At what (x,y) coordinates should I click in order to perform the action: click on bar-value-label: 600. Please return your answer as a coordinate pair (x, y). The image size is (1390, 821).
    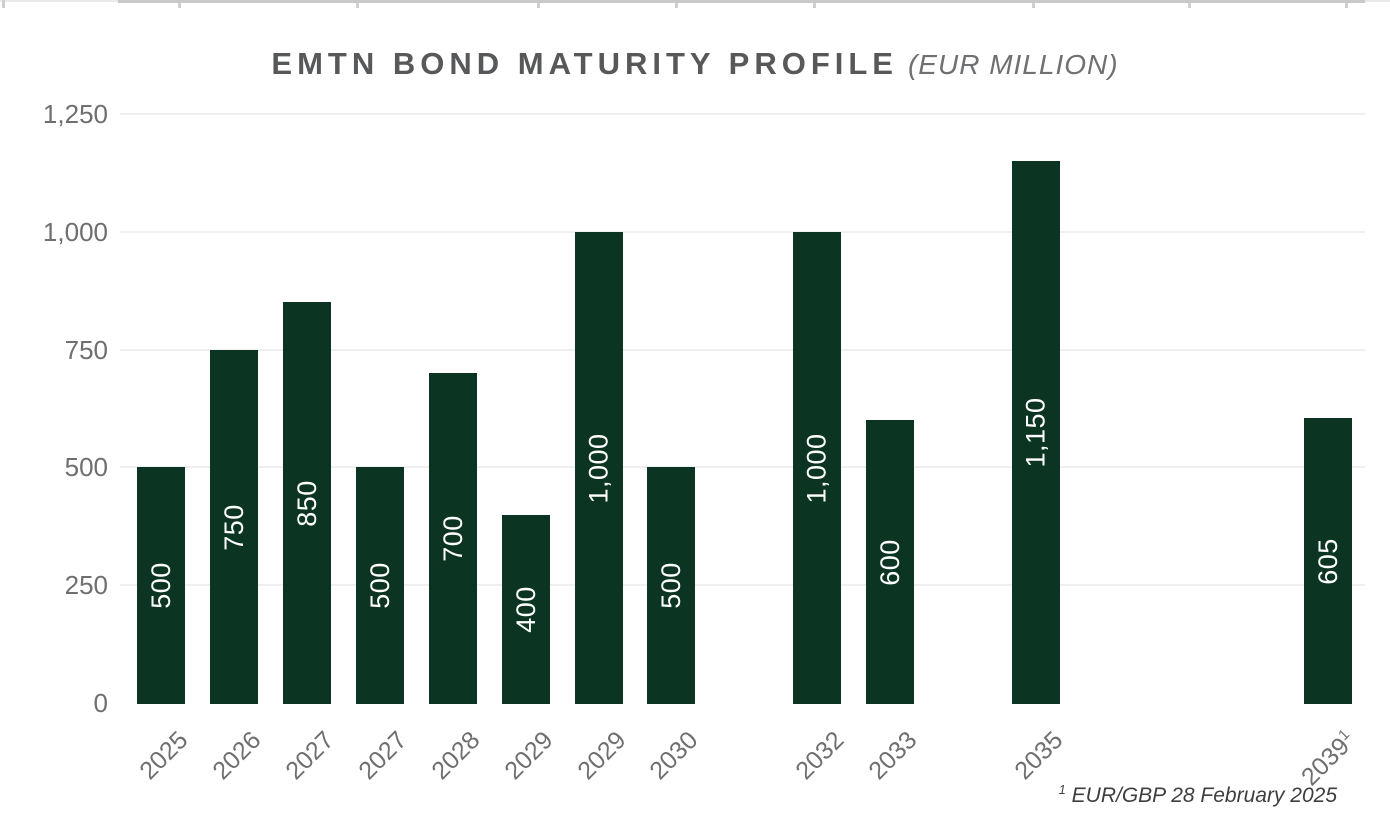
    Looking at the image, I should click on (889, 562).